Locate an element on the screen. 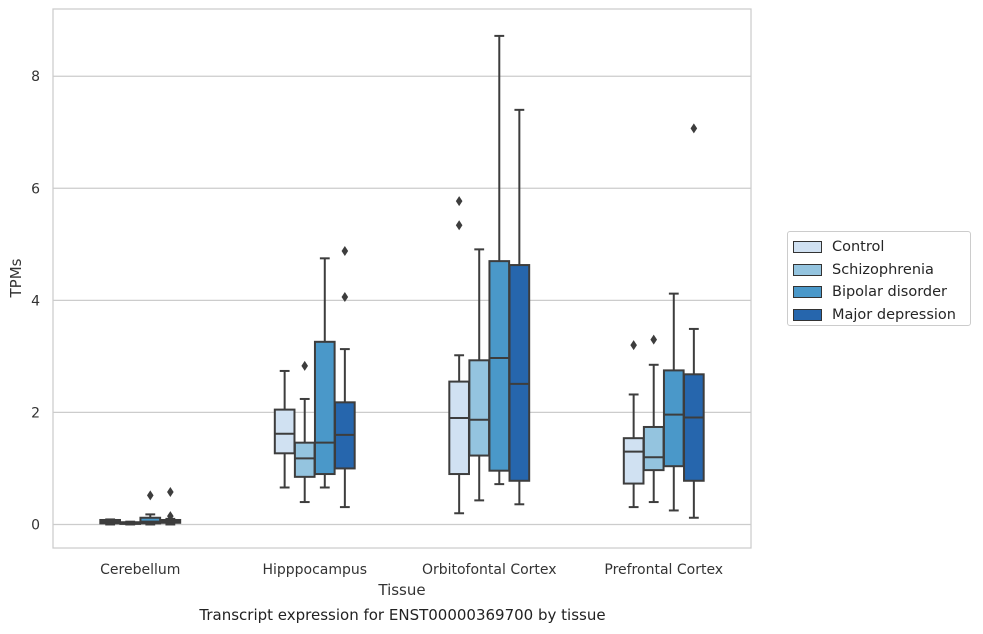 The image size is (983, 634). legend-item-schizophrenia: Schizophrenia is located at coordinates (879, 270).